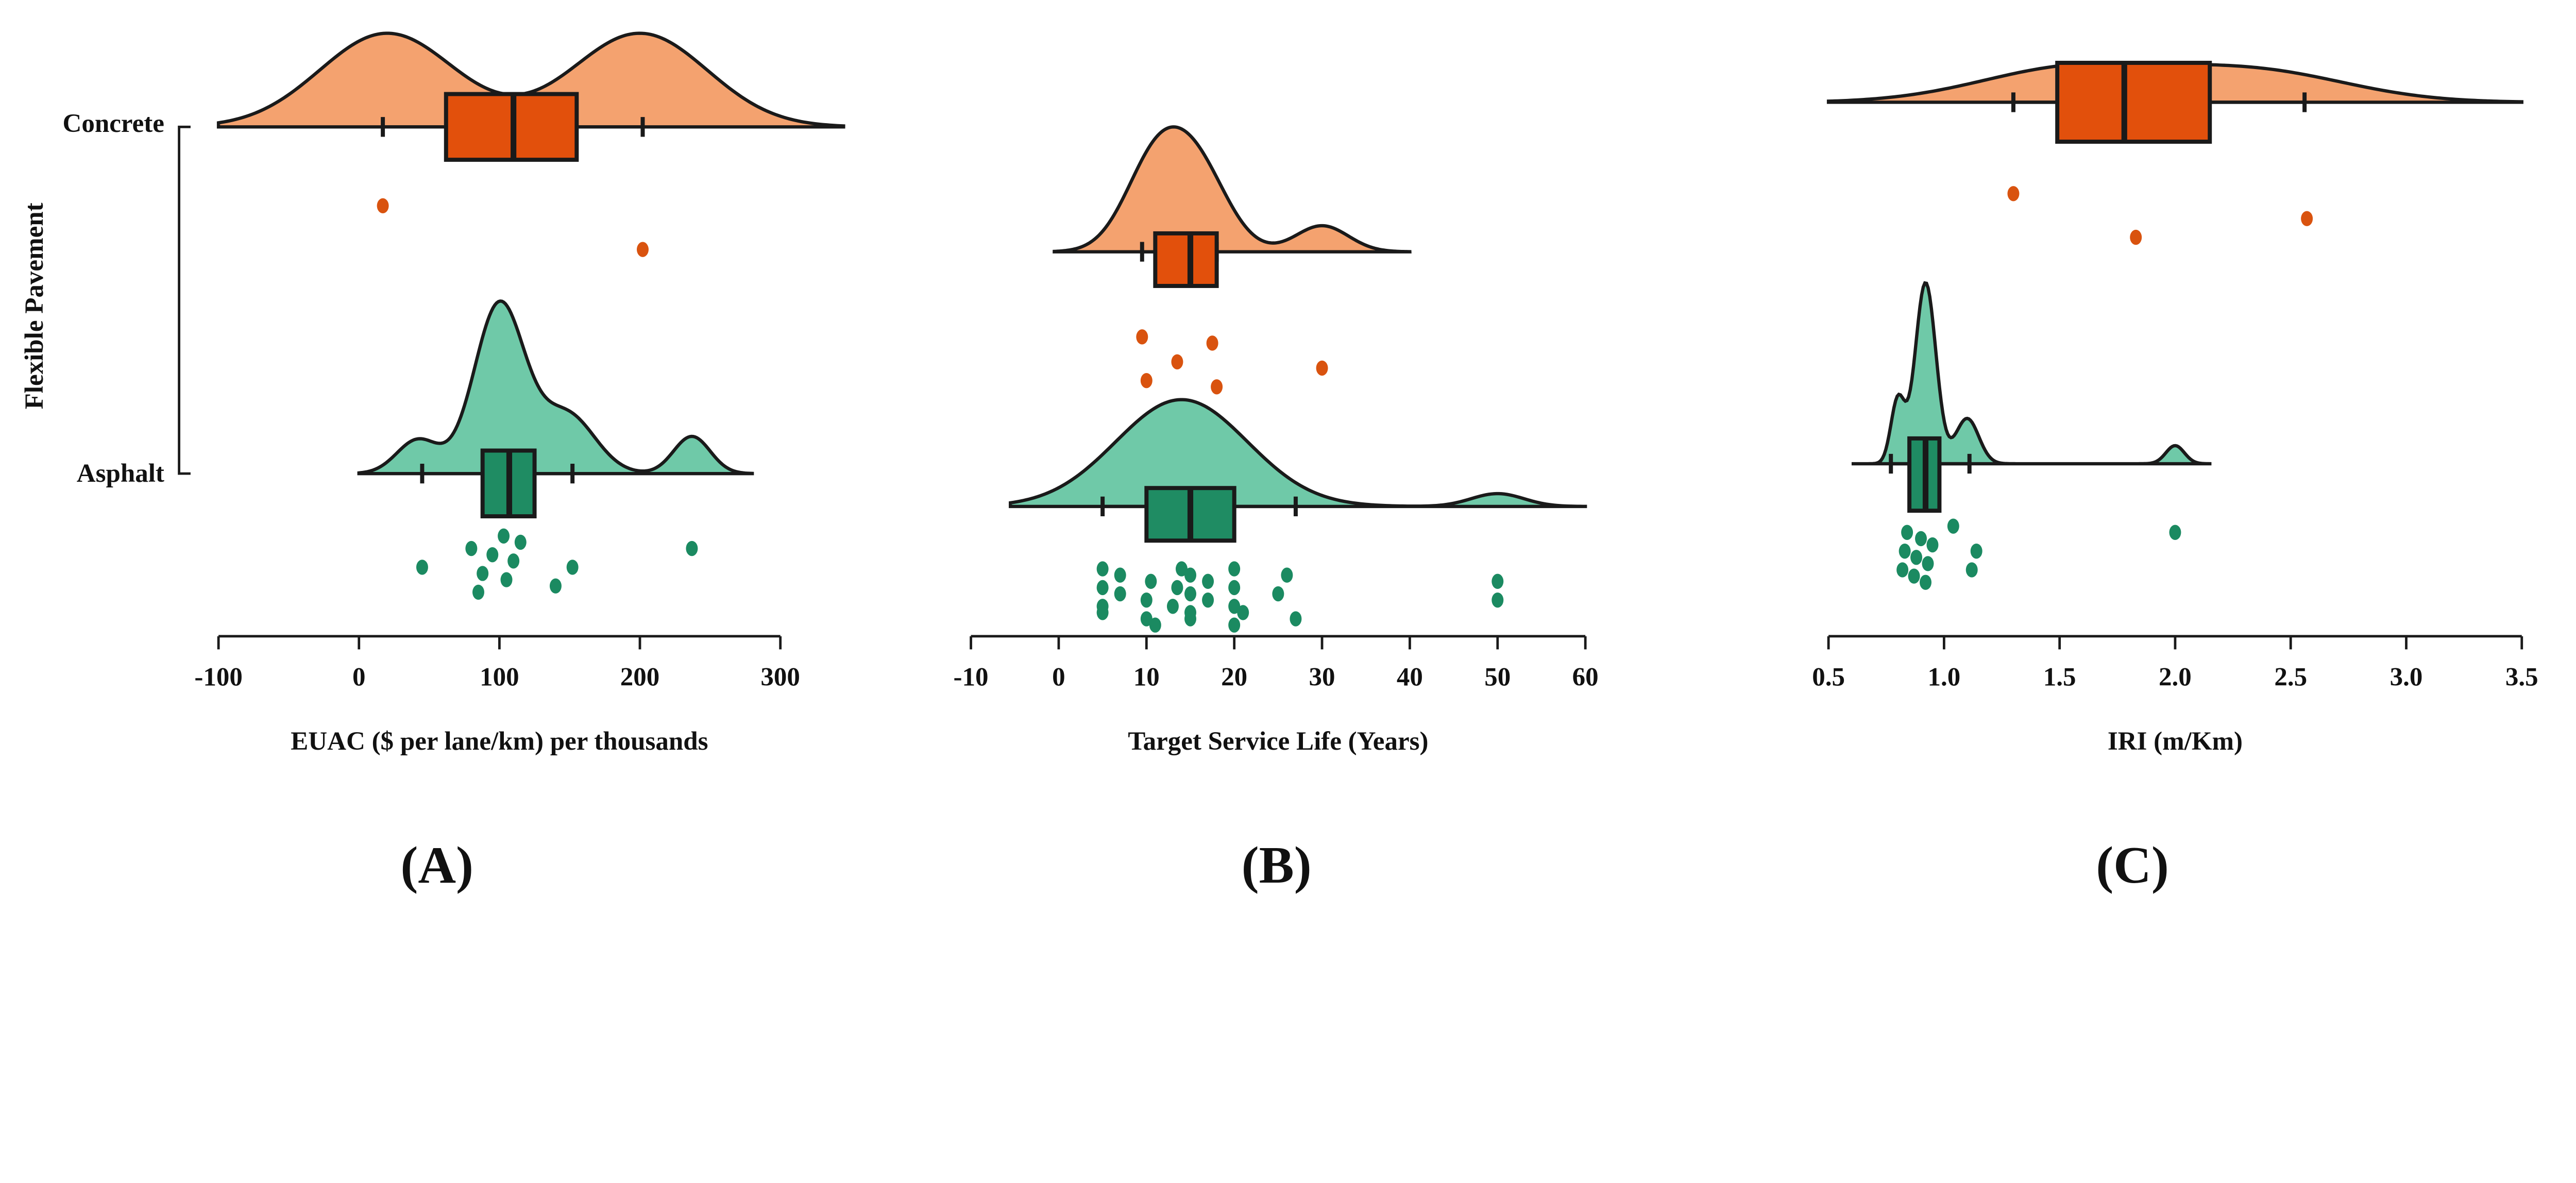  Describe the element at coordinates (105, 298) in the screenshot. I see `y-axis: Flexible Pavement Concrete Asphalt` at that location.